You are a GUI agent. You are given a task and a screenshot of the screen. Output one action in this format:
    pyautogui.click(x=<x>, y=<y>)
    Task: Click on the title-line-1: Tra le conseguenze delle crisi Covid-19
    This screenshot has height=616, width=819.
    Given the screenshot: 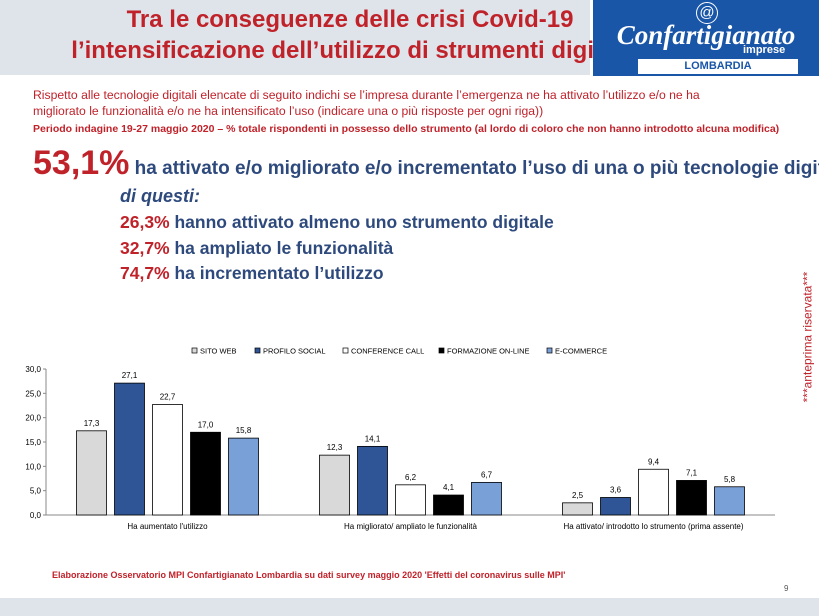 What is the action you would take?
    pyautogui.click(x=350, y=19)
    